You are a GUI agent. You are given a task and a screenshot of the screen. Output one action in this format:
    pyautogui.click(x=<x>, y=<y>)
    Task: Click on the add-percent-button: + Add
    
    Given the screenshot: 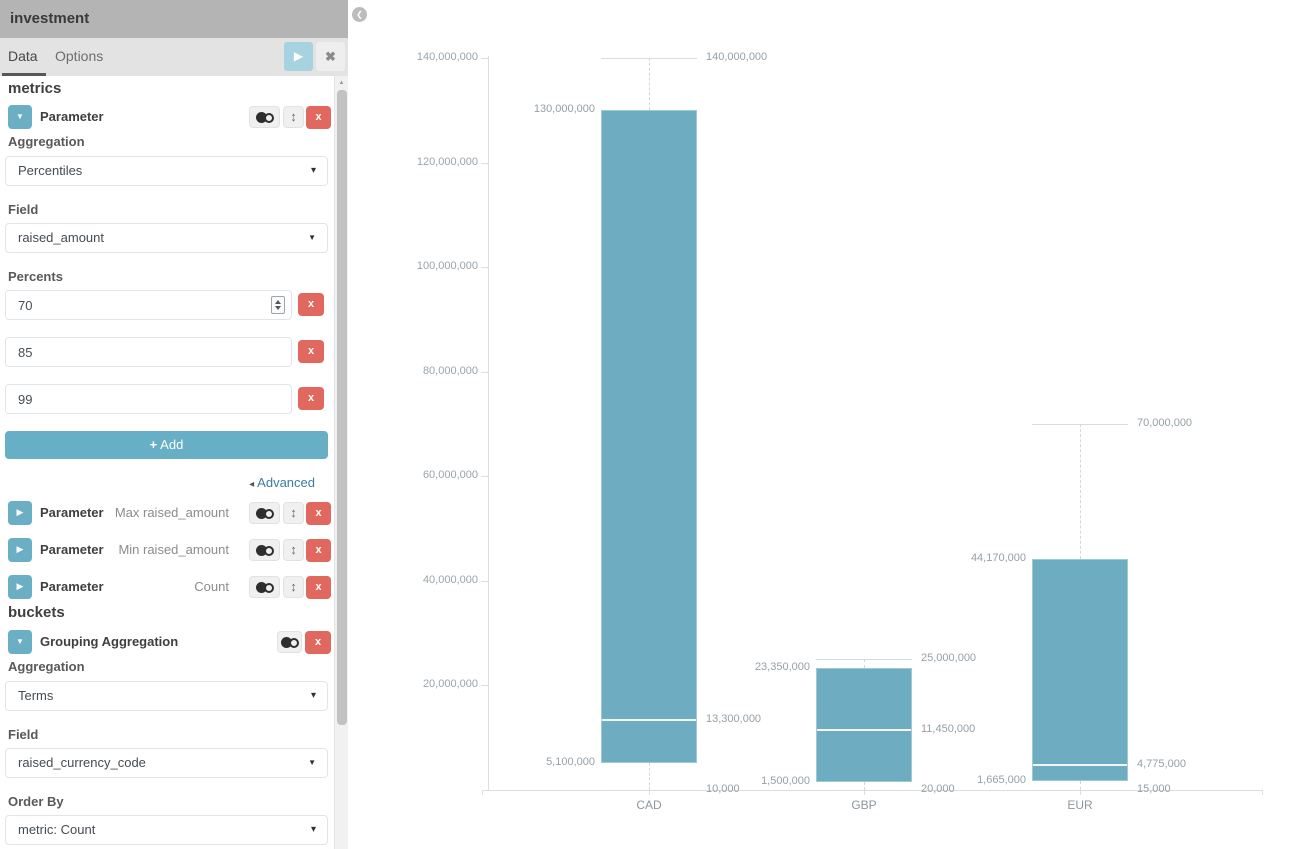 What is the action you would take?
    pyautogui.click(x=166, y=445)
    